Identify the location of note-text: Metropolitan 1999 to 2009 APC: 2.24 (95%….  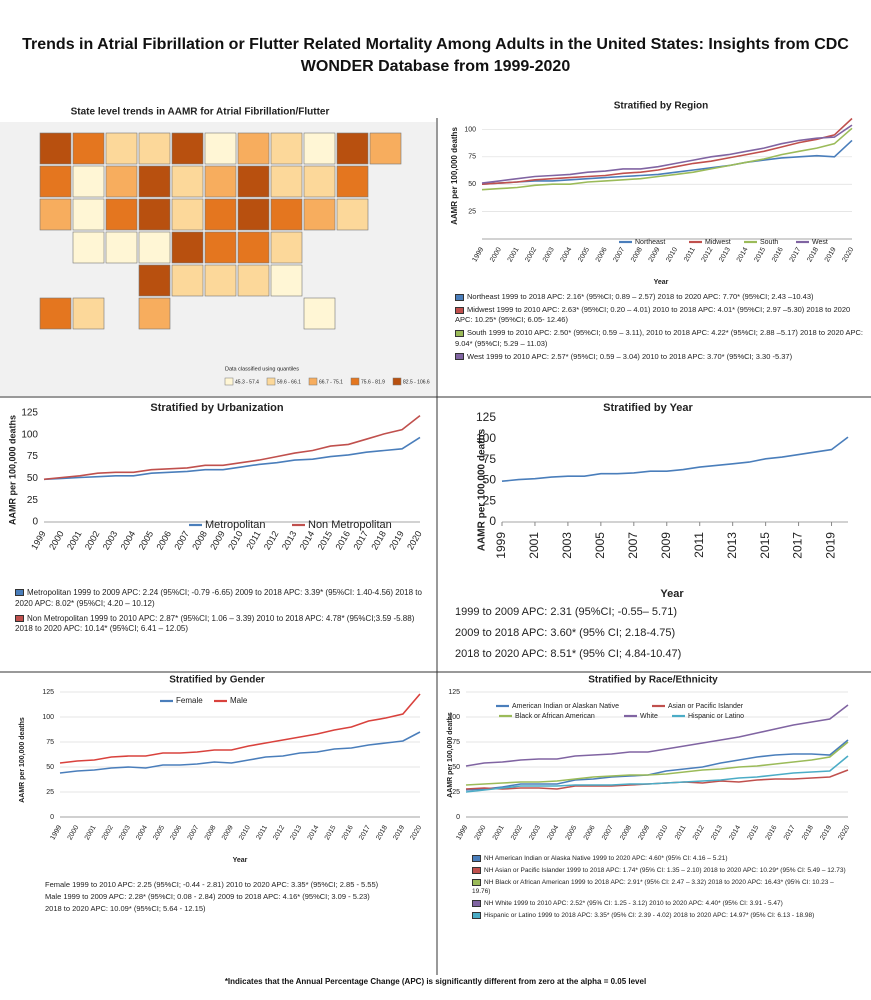
(218, 598).